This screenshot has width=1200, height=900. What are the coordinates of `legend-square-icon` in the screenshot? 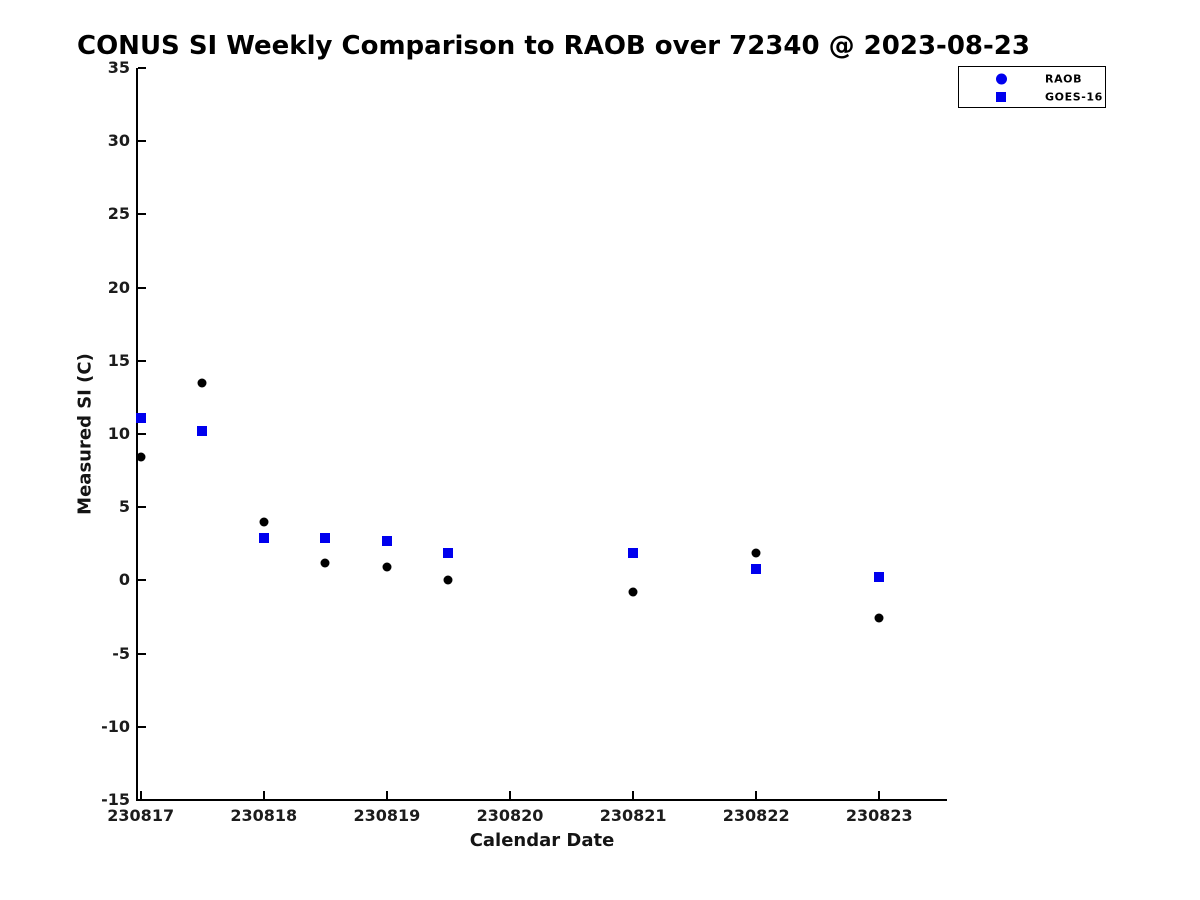 It's located at (1001, 97).